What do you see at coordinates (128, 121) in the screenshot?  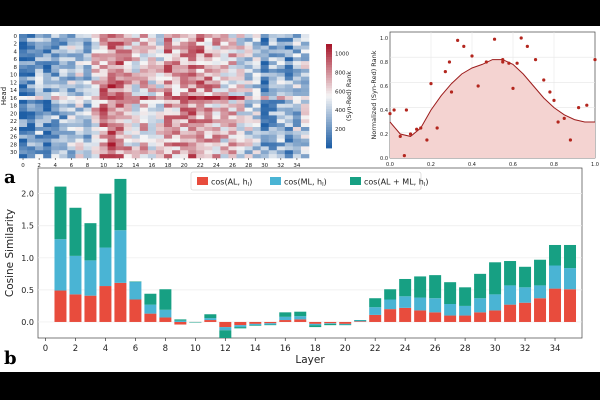 I see `heatmap-cell-L13-H22` at bounding box center [128, 121].